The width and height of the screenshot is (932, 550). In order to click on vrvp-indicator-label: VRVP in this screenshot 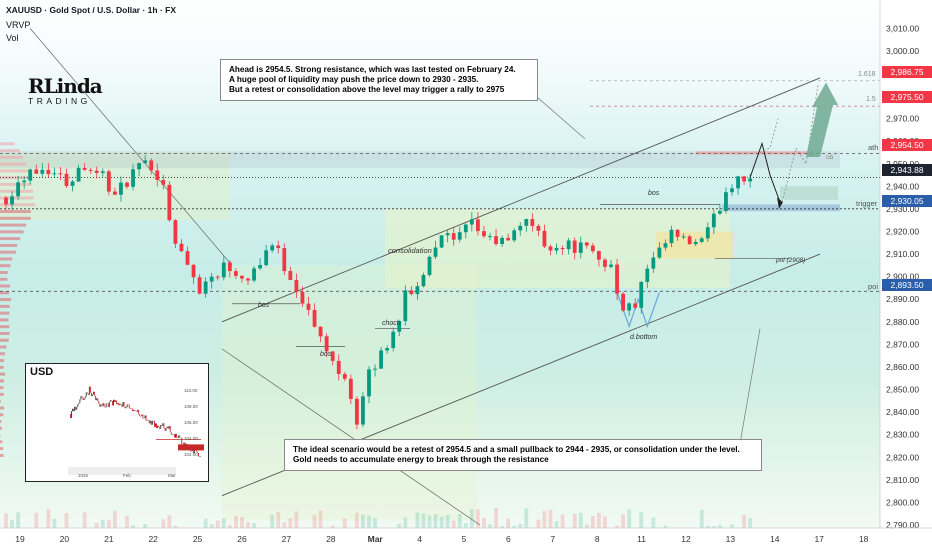, I will do `click(18, 25)`.